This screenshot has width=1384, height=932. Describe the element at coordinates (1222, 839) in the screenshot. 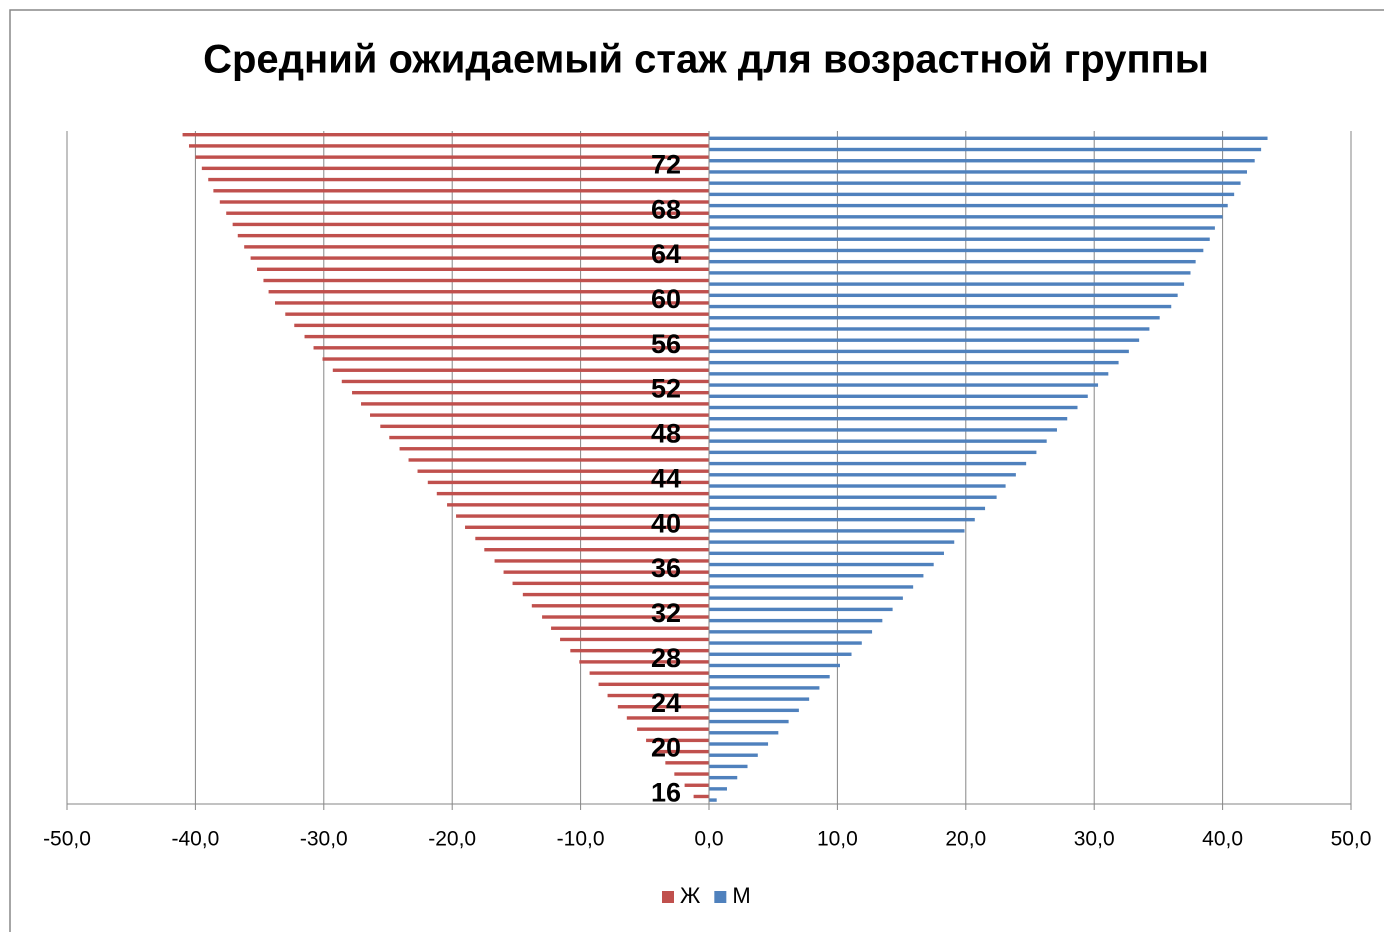

I see `x-tick-label: 40,0` at that location.